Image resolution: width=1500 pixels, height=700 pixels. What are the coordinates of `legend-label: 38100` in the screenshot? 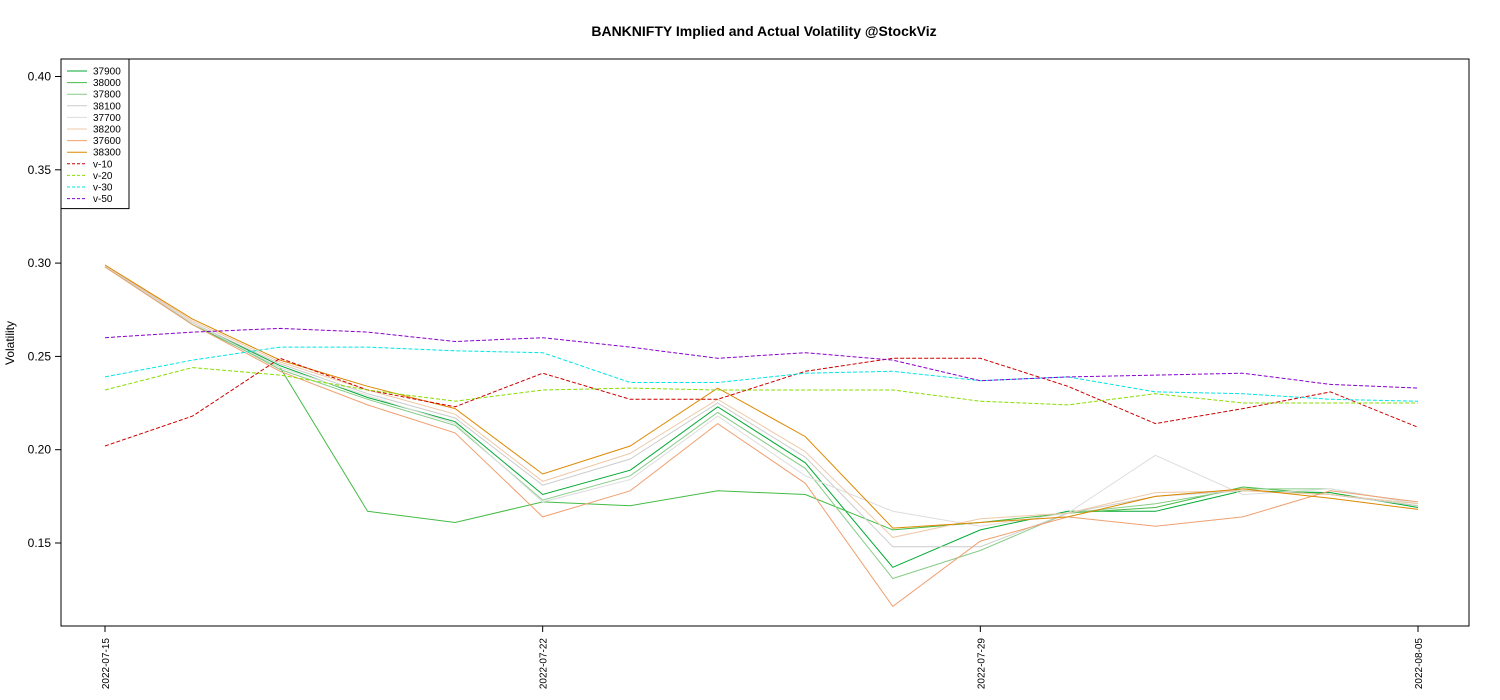 It's located at (107, 106).